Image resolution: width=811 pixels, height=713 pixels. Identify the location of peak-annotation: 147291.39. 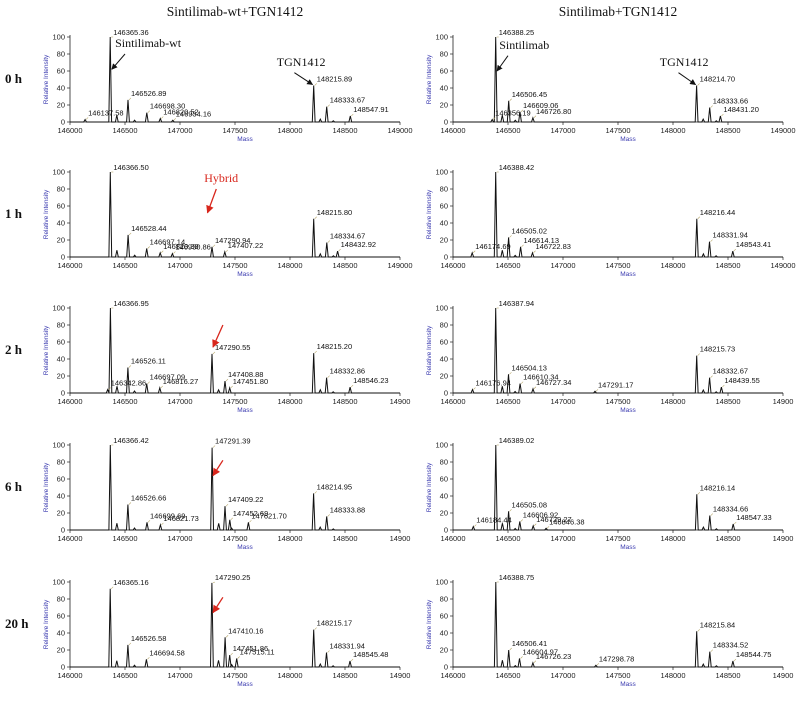
(231, 442).